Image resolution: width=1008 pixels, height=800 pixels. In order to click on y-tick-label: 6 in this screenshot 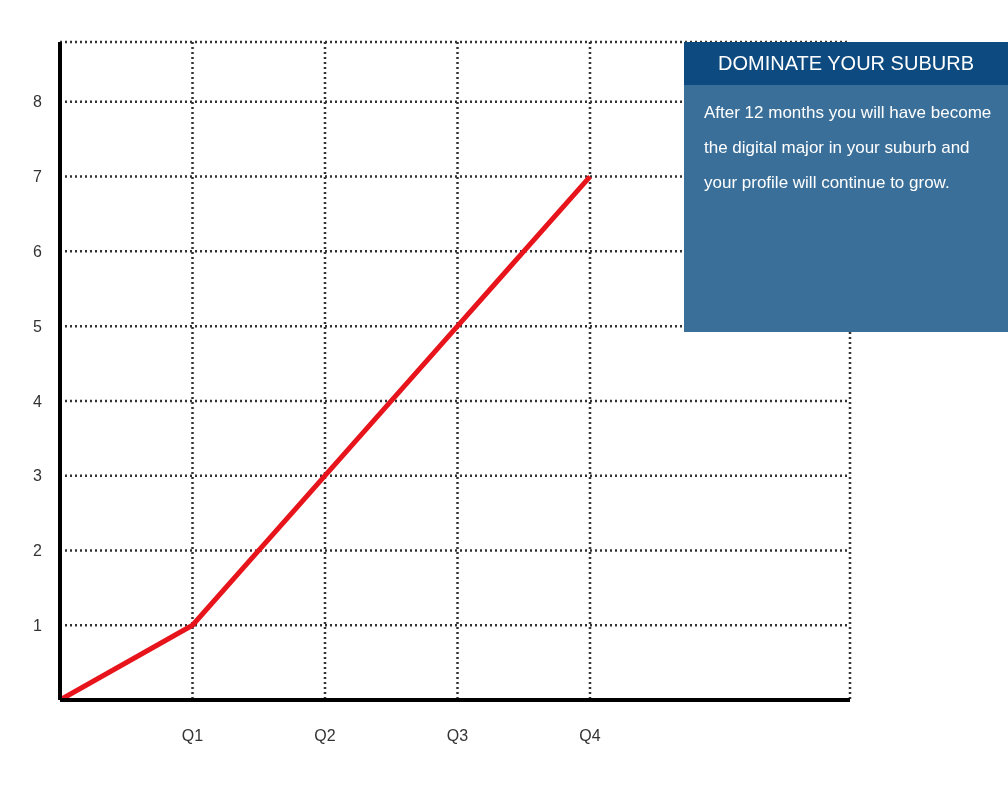, I will do `click(38, 252)`.